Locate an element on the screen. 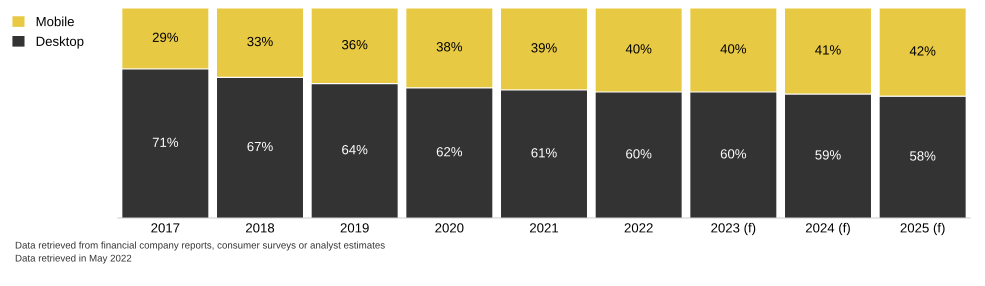 The height and width of the screenshot is (286, 985). data-label: 33% is located at coordinates (260, 41).